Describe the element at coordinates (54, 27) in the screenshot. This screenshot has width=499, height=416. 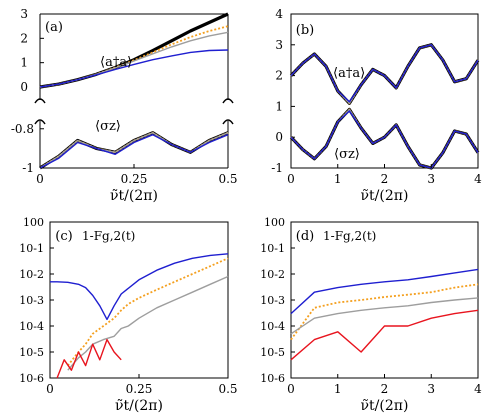
I see `panel-label: (a)` at that location.